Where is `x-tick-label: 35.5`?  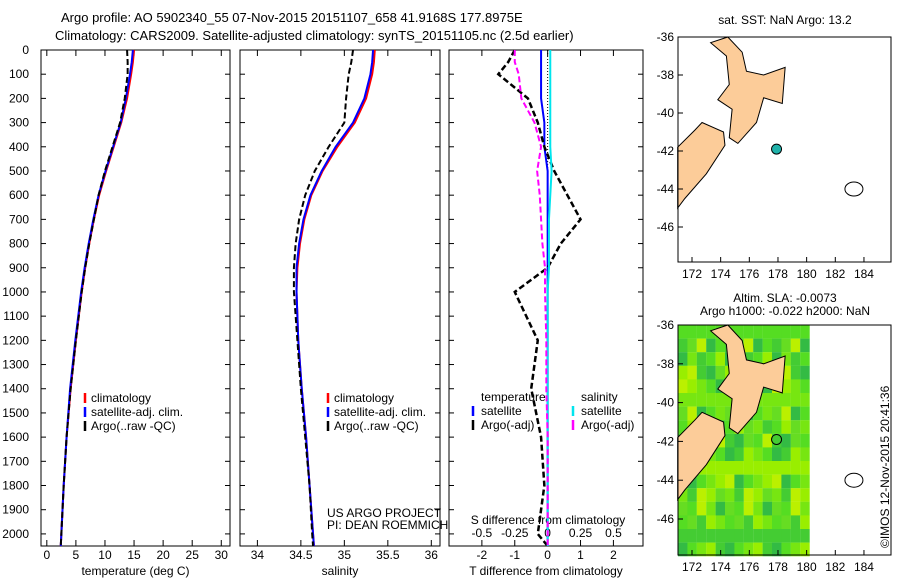 x-tick-label: 35.5 is located at coordinates (388, 555).